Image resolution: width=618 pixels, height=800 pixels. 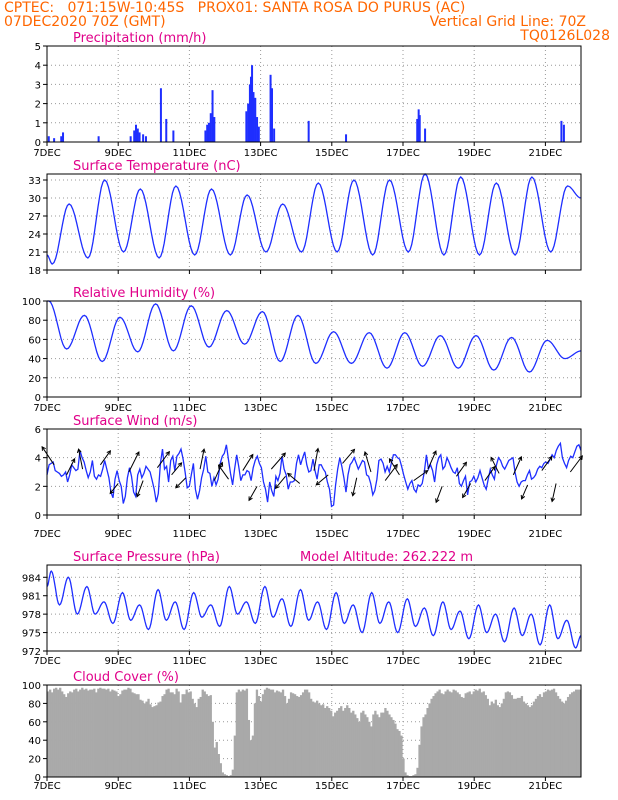 I want to click on x-tick-label: 19DEC, so click(x=474, y=153).